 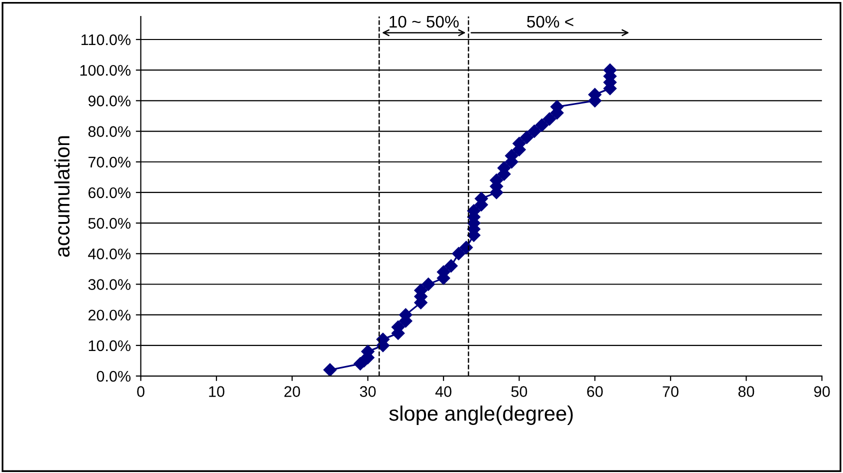 I want to click on annotation: 50% <, so click(x=550, y=22).